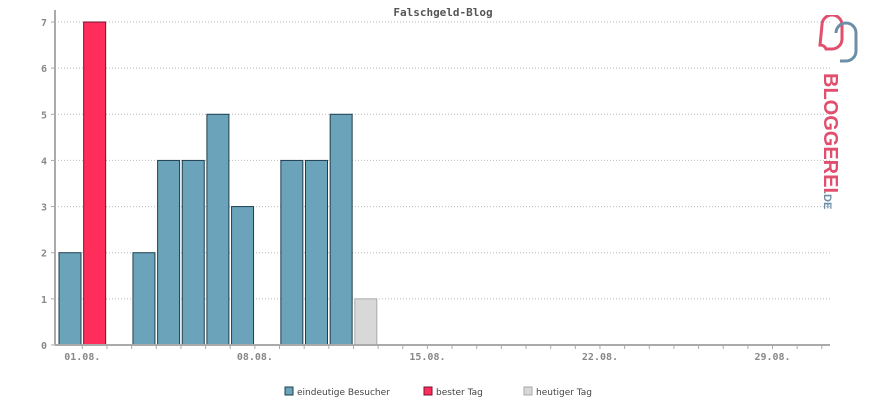 The image size is (870, 400). I want to click on brand-suffix: .DE, so click(827, 200).